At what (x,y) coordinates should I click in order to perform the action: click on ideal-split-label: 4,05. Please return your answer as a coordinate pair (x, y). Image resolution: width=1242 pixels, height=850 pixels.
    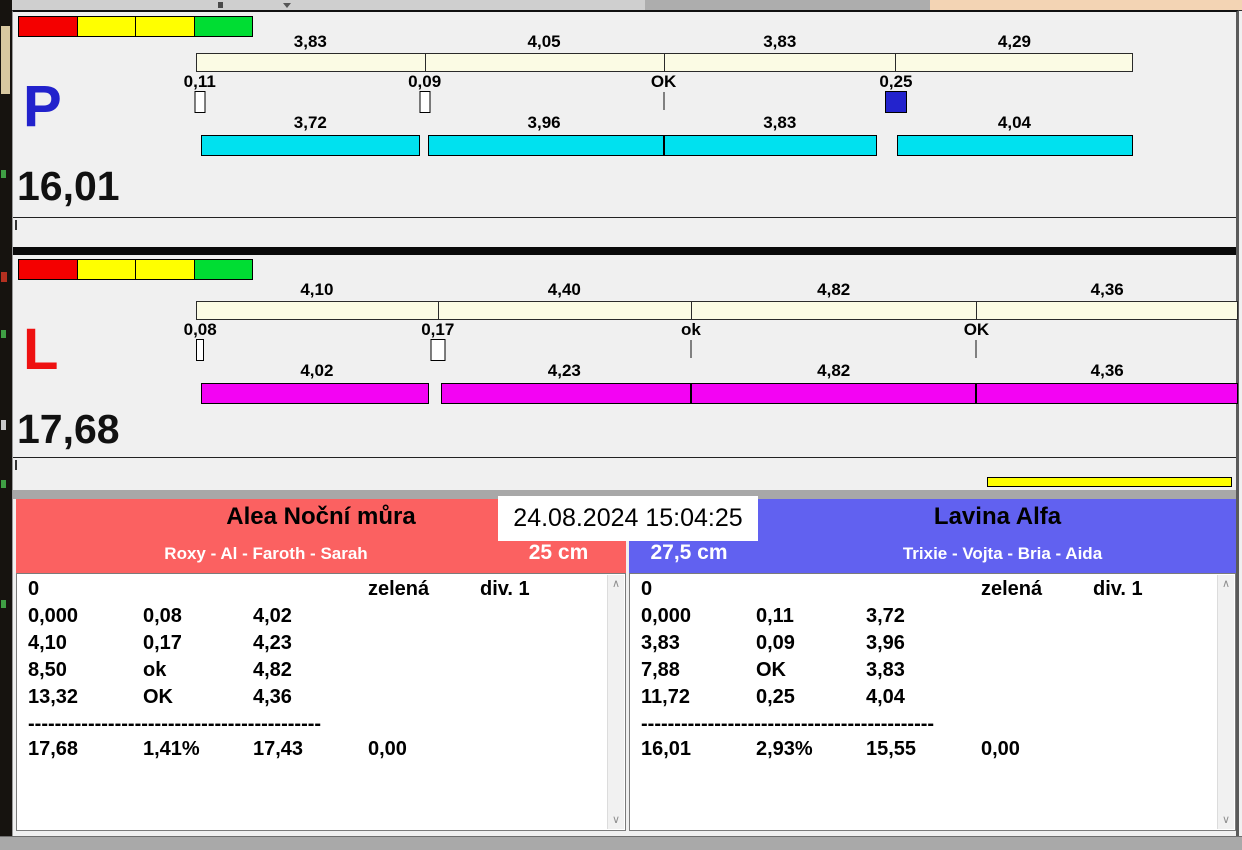
    Looking at the image, I should click on (544, 41).